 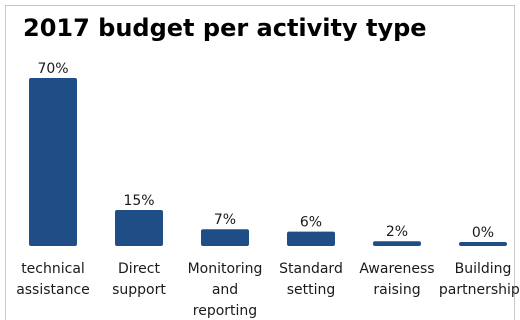 What do you see at coordinates (53, 269) in the screenshot?
I see `category-label-0-line-0: technical` at bounding box center [53, 269].